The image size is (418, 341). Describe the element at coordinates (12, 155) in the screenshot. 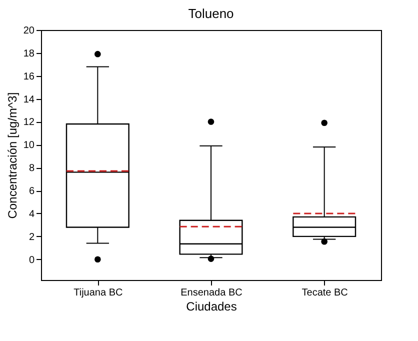

I see `y-axis-title: Concentración [ug/m^3]` at that location.